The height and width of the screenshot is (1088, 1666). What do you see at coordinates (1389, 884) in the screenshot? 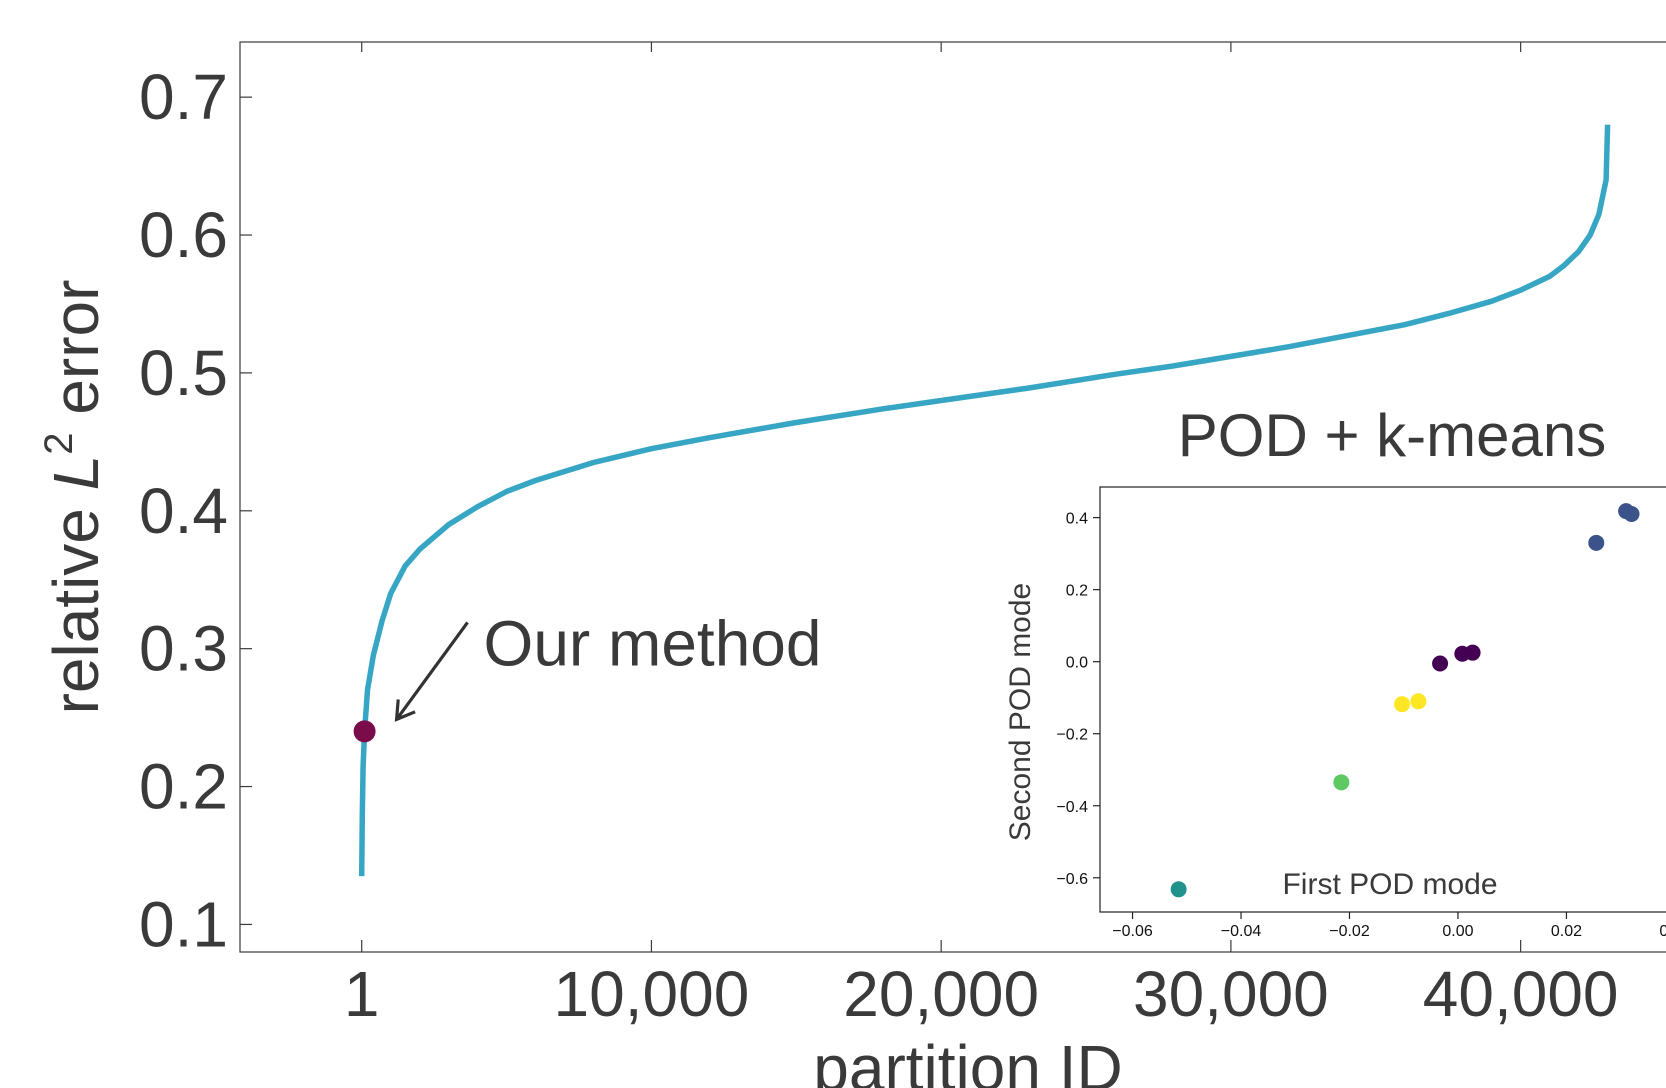
I see `inset-x-axis-label: First POD mode` at bounding box center [1389, 884].